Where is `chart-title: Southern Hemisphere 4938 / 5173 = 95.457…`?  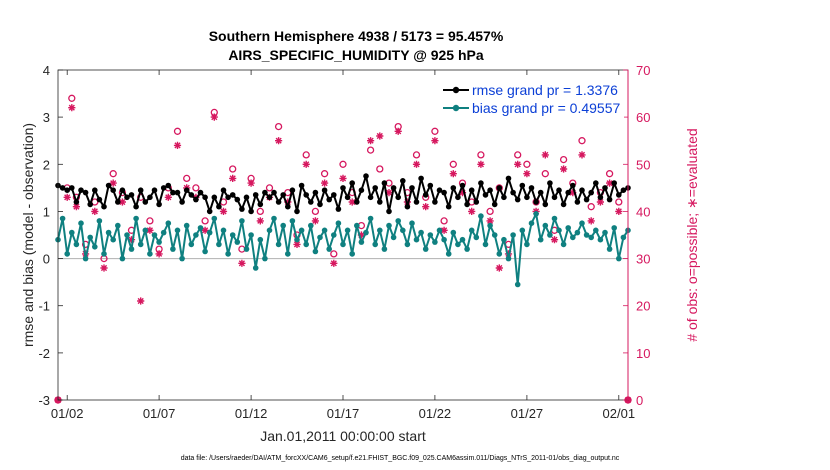 chart-title: Southern Hemisphere 4938 / 5173 = 95.457… is located at coordinates (356, 36).